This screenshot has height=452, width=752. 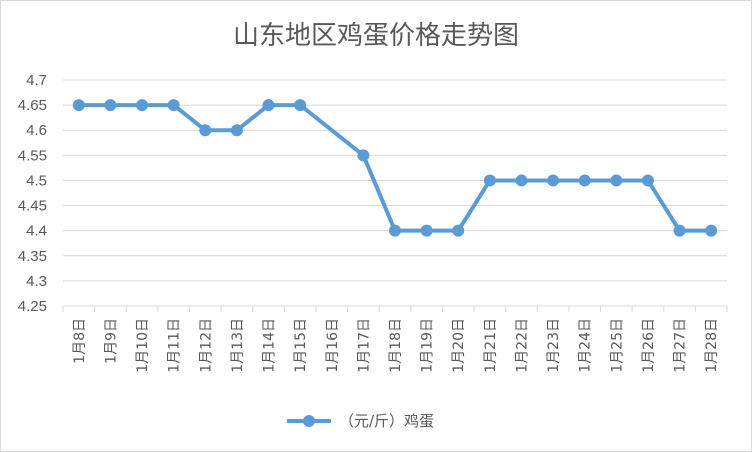 I want to click on x-tick-label: 1月18日, so click(x=396, y=345).